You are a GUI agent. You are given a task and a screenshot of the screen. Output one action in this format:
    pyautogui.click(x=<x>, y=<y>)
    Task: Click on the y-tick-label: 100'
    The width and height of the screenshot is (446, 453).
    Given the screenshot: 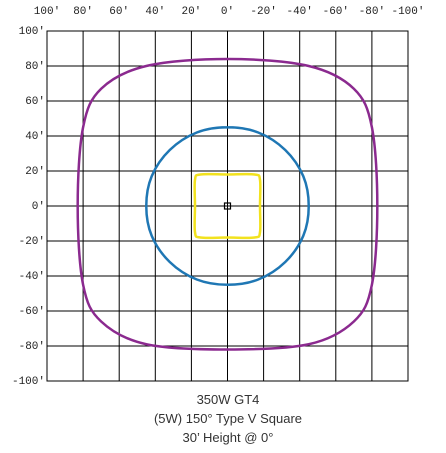 What is the action you would take?
    pyautogui.click(x=32, y=32)
    